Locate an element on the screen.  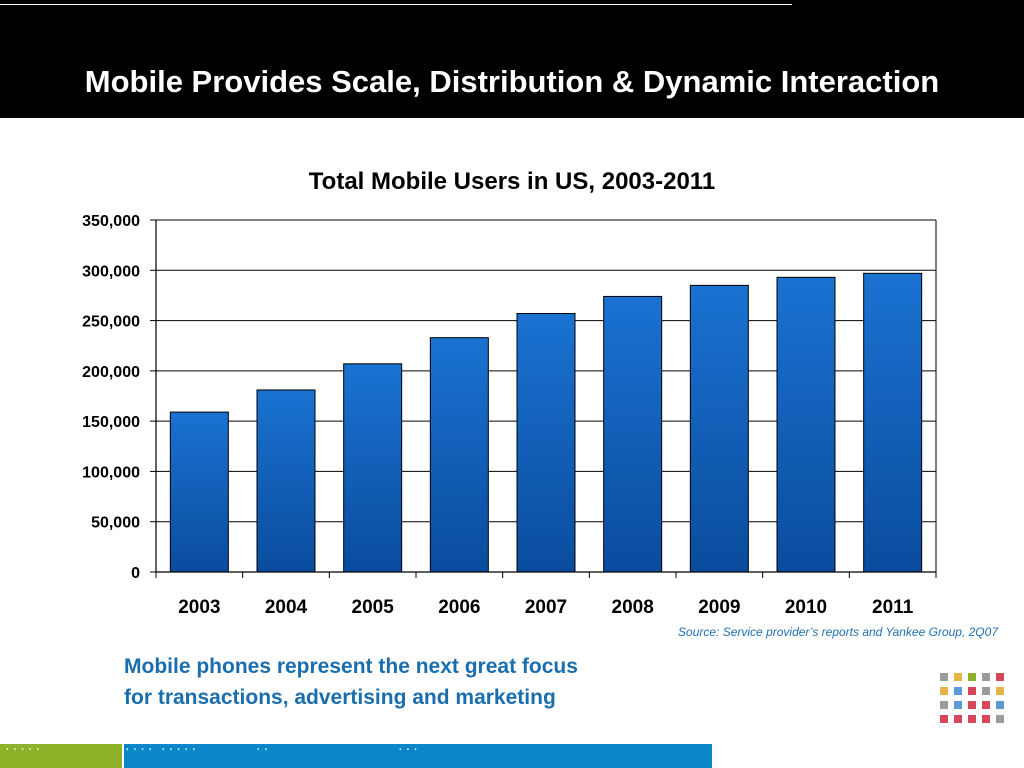
colored-square-grid-icon is located at coordinates (972, 698).